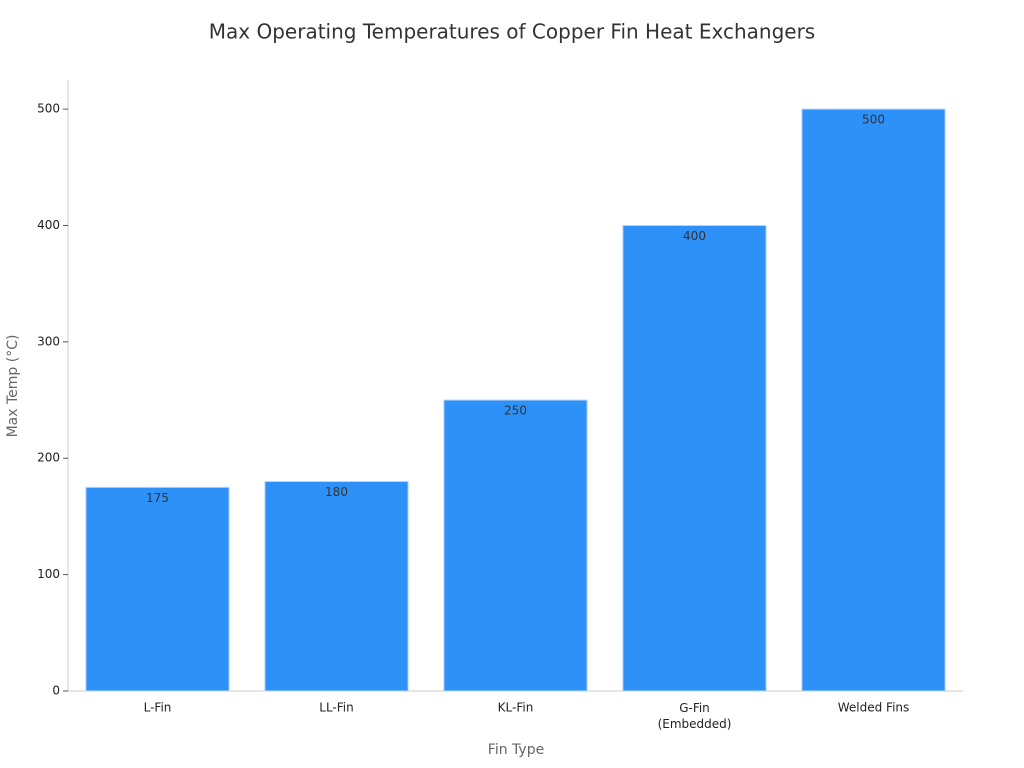  I want to click on x-tick-label: G-Fin (Embedded), so click(695, 716).